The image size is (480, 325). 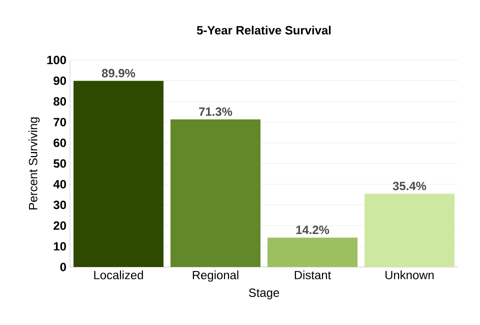 I want to click on y-tick-label: 80, so click(x=60, y=101).